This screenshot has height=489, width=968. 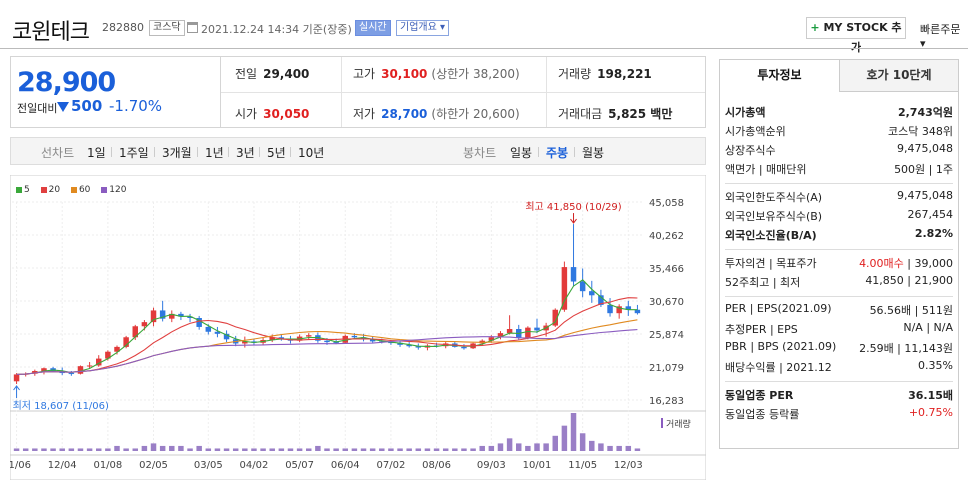 What do you see at coordinates (177, 153) in the screenshot?
I see `period-3m: 3개월` at bounding box center [177, 153].